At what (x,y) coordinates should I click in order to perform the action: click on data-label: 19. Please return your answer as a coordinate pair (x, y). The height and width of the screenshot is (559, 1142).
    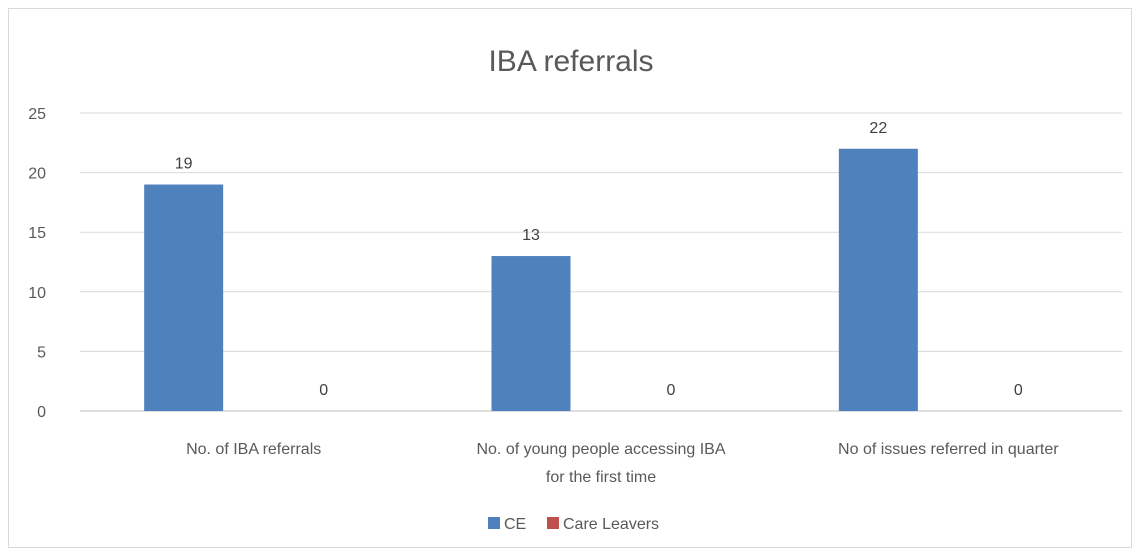
    Looking at the image, I should click on (184, 164).